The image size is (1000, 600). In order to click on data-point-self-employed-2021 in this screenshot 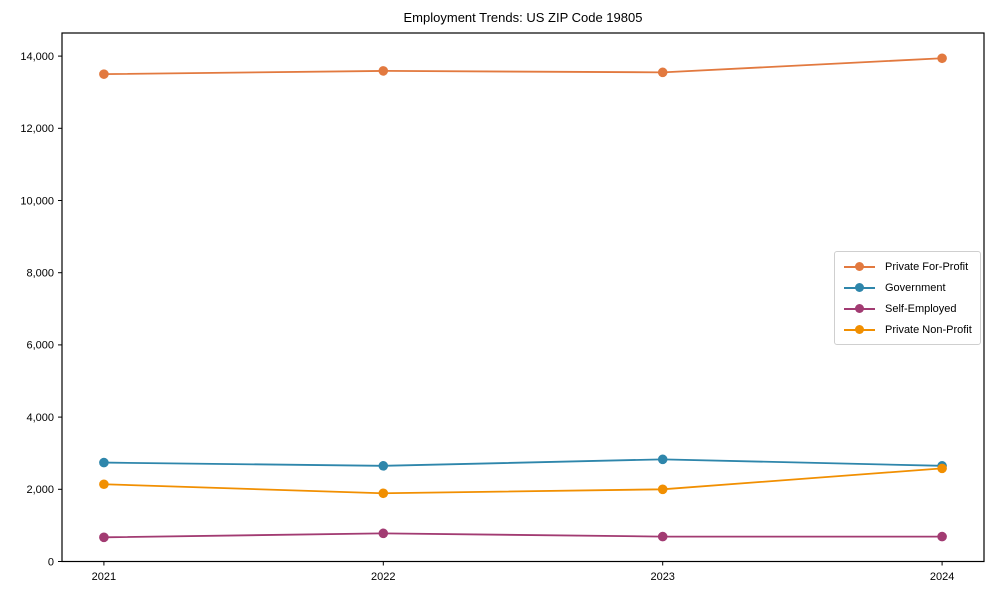, I will do `click(104, 537)`.